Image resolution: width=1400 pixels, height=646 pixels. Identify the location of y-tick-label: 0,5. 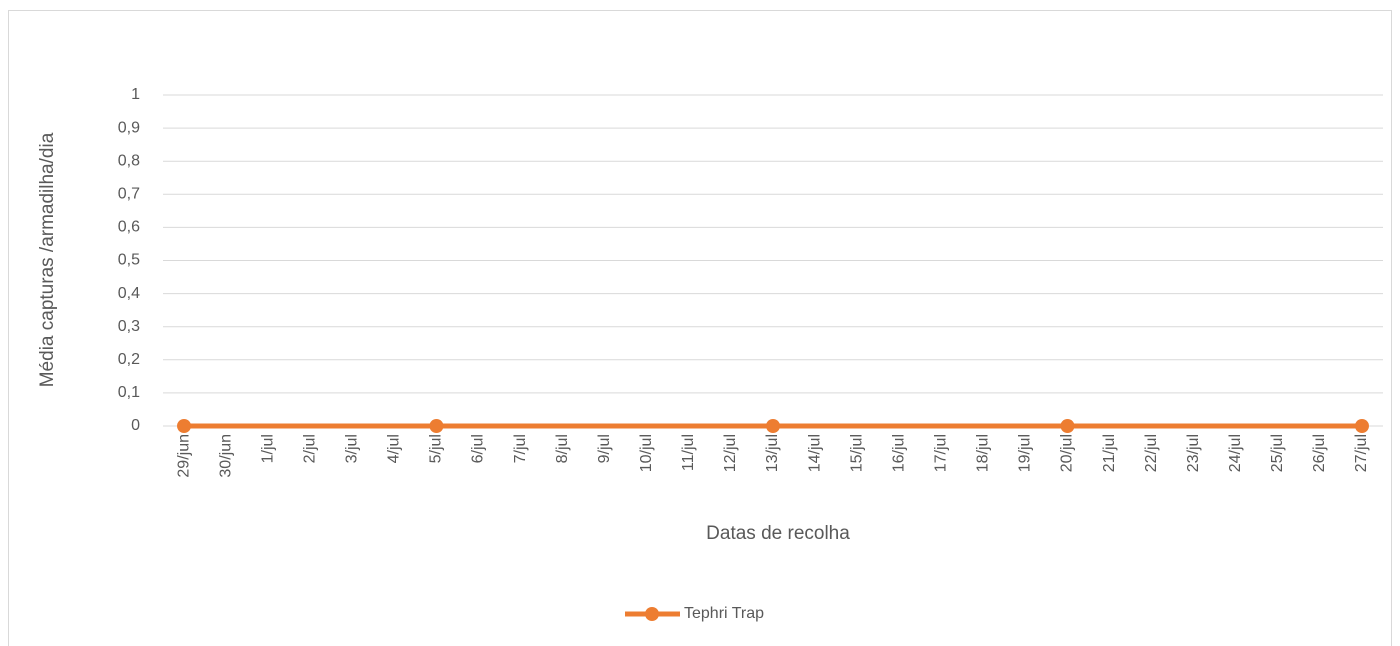
(129, 260).